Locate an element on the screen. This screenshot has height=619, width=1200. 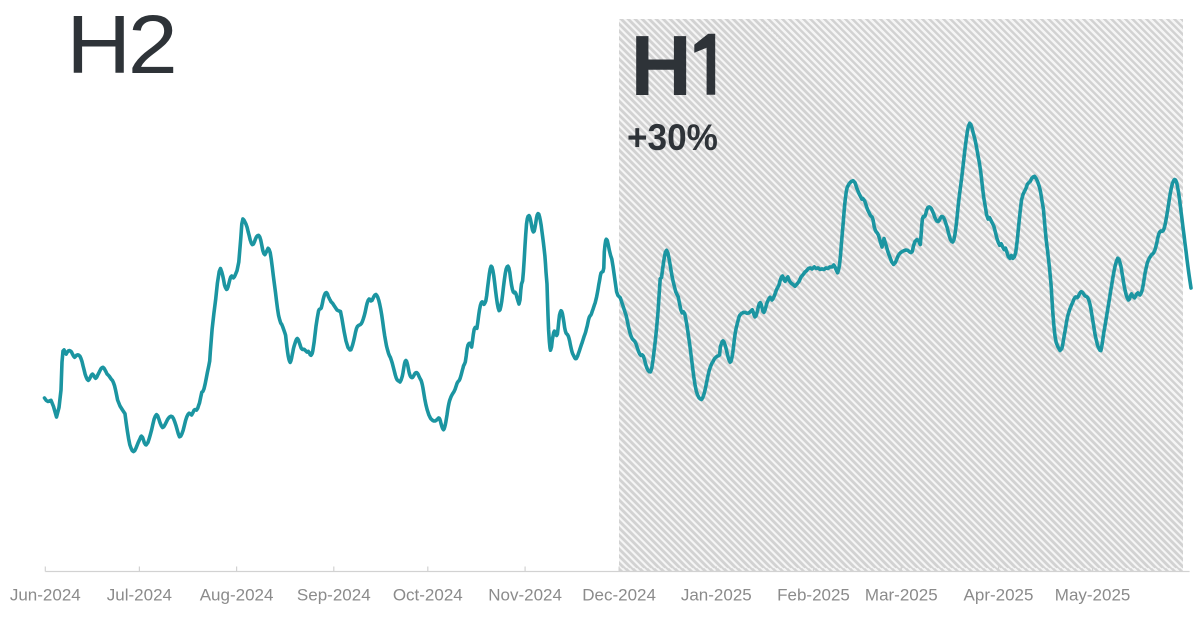
svg-text: +30% is located at coordinates (672, 137).